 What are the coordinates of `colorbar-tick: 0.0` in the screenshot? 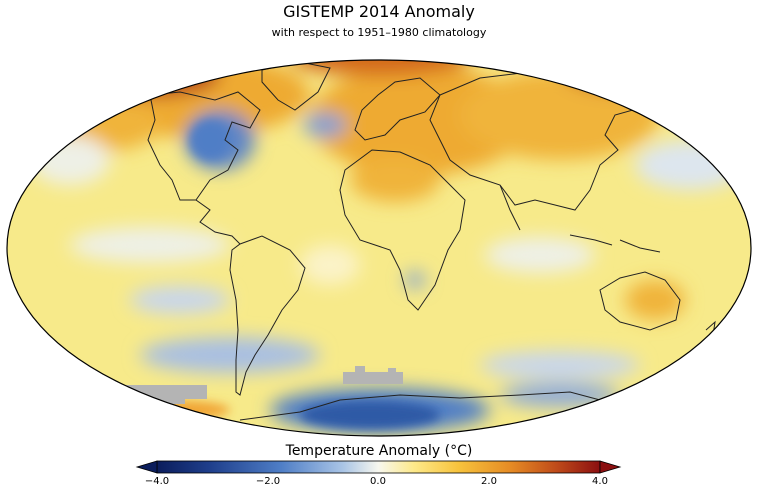 It's located at (378, 481).